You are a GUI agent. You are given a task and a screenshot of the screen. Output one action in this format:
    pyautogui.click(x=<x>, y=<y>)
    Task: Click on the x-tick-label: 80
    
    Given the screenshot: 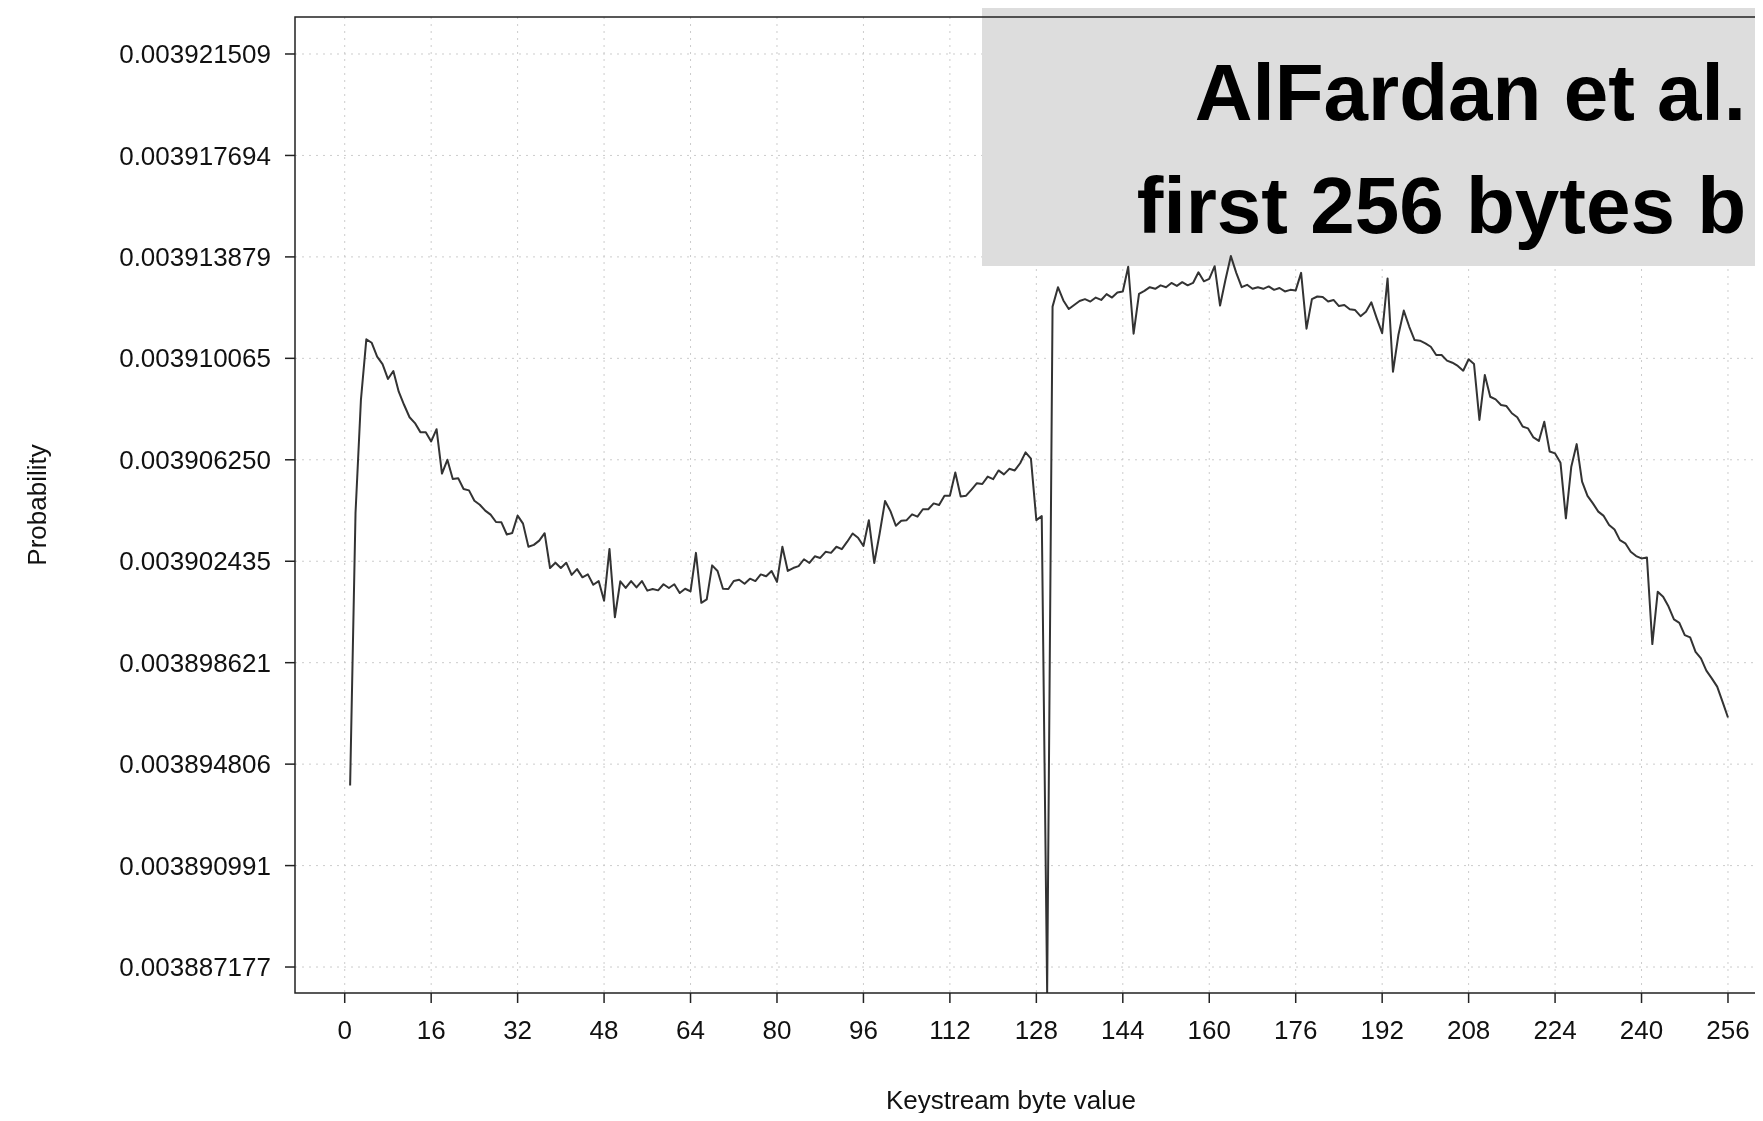 What is the action you would take?
    pyautogui.click(x=777, y=1030)
    